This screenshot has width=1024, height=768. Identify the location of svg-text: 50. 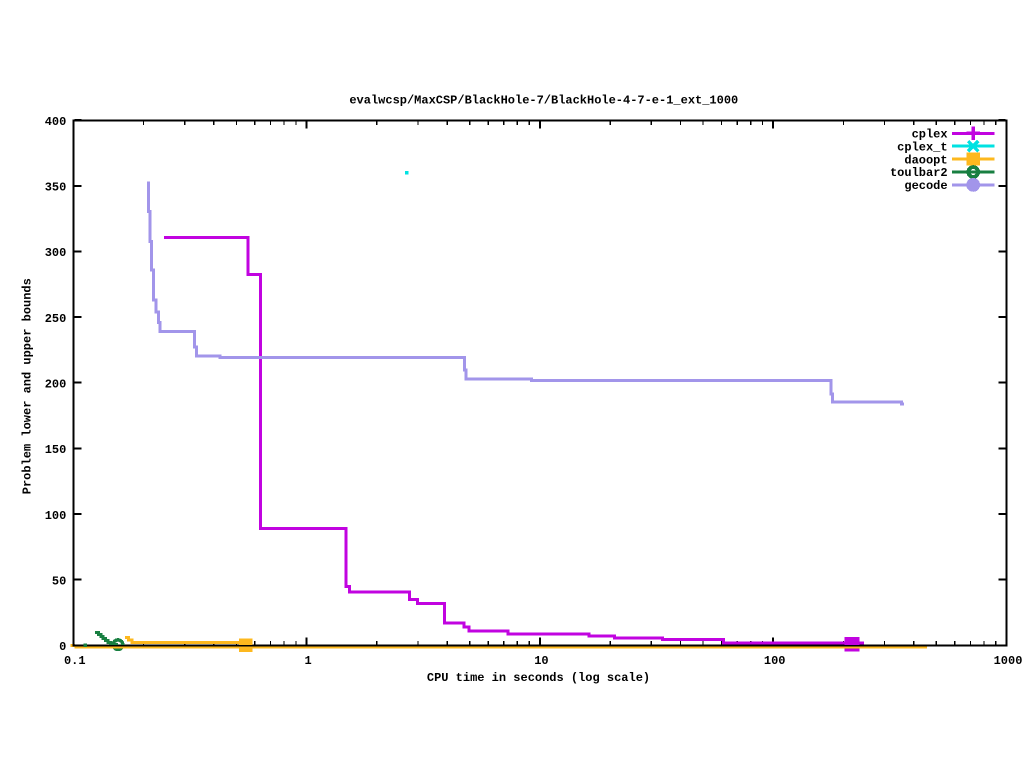
(59, 582).